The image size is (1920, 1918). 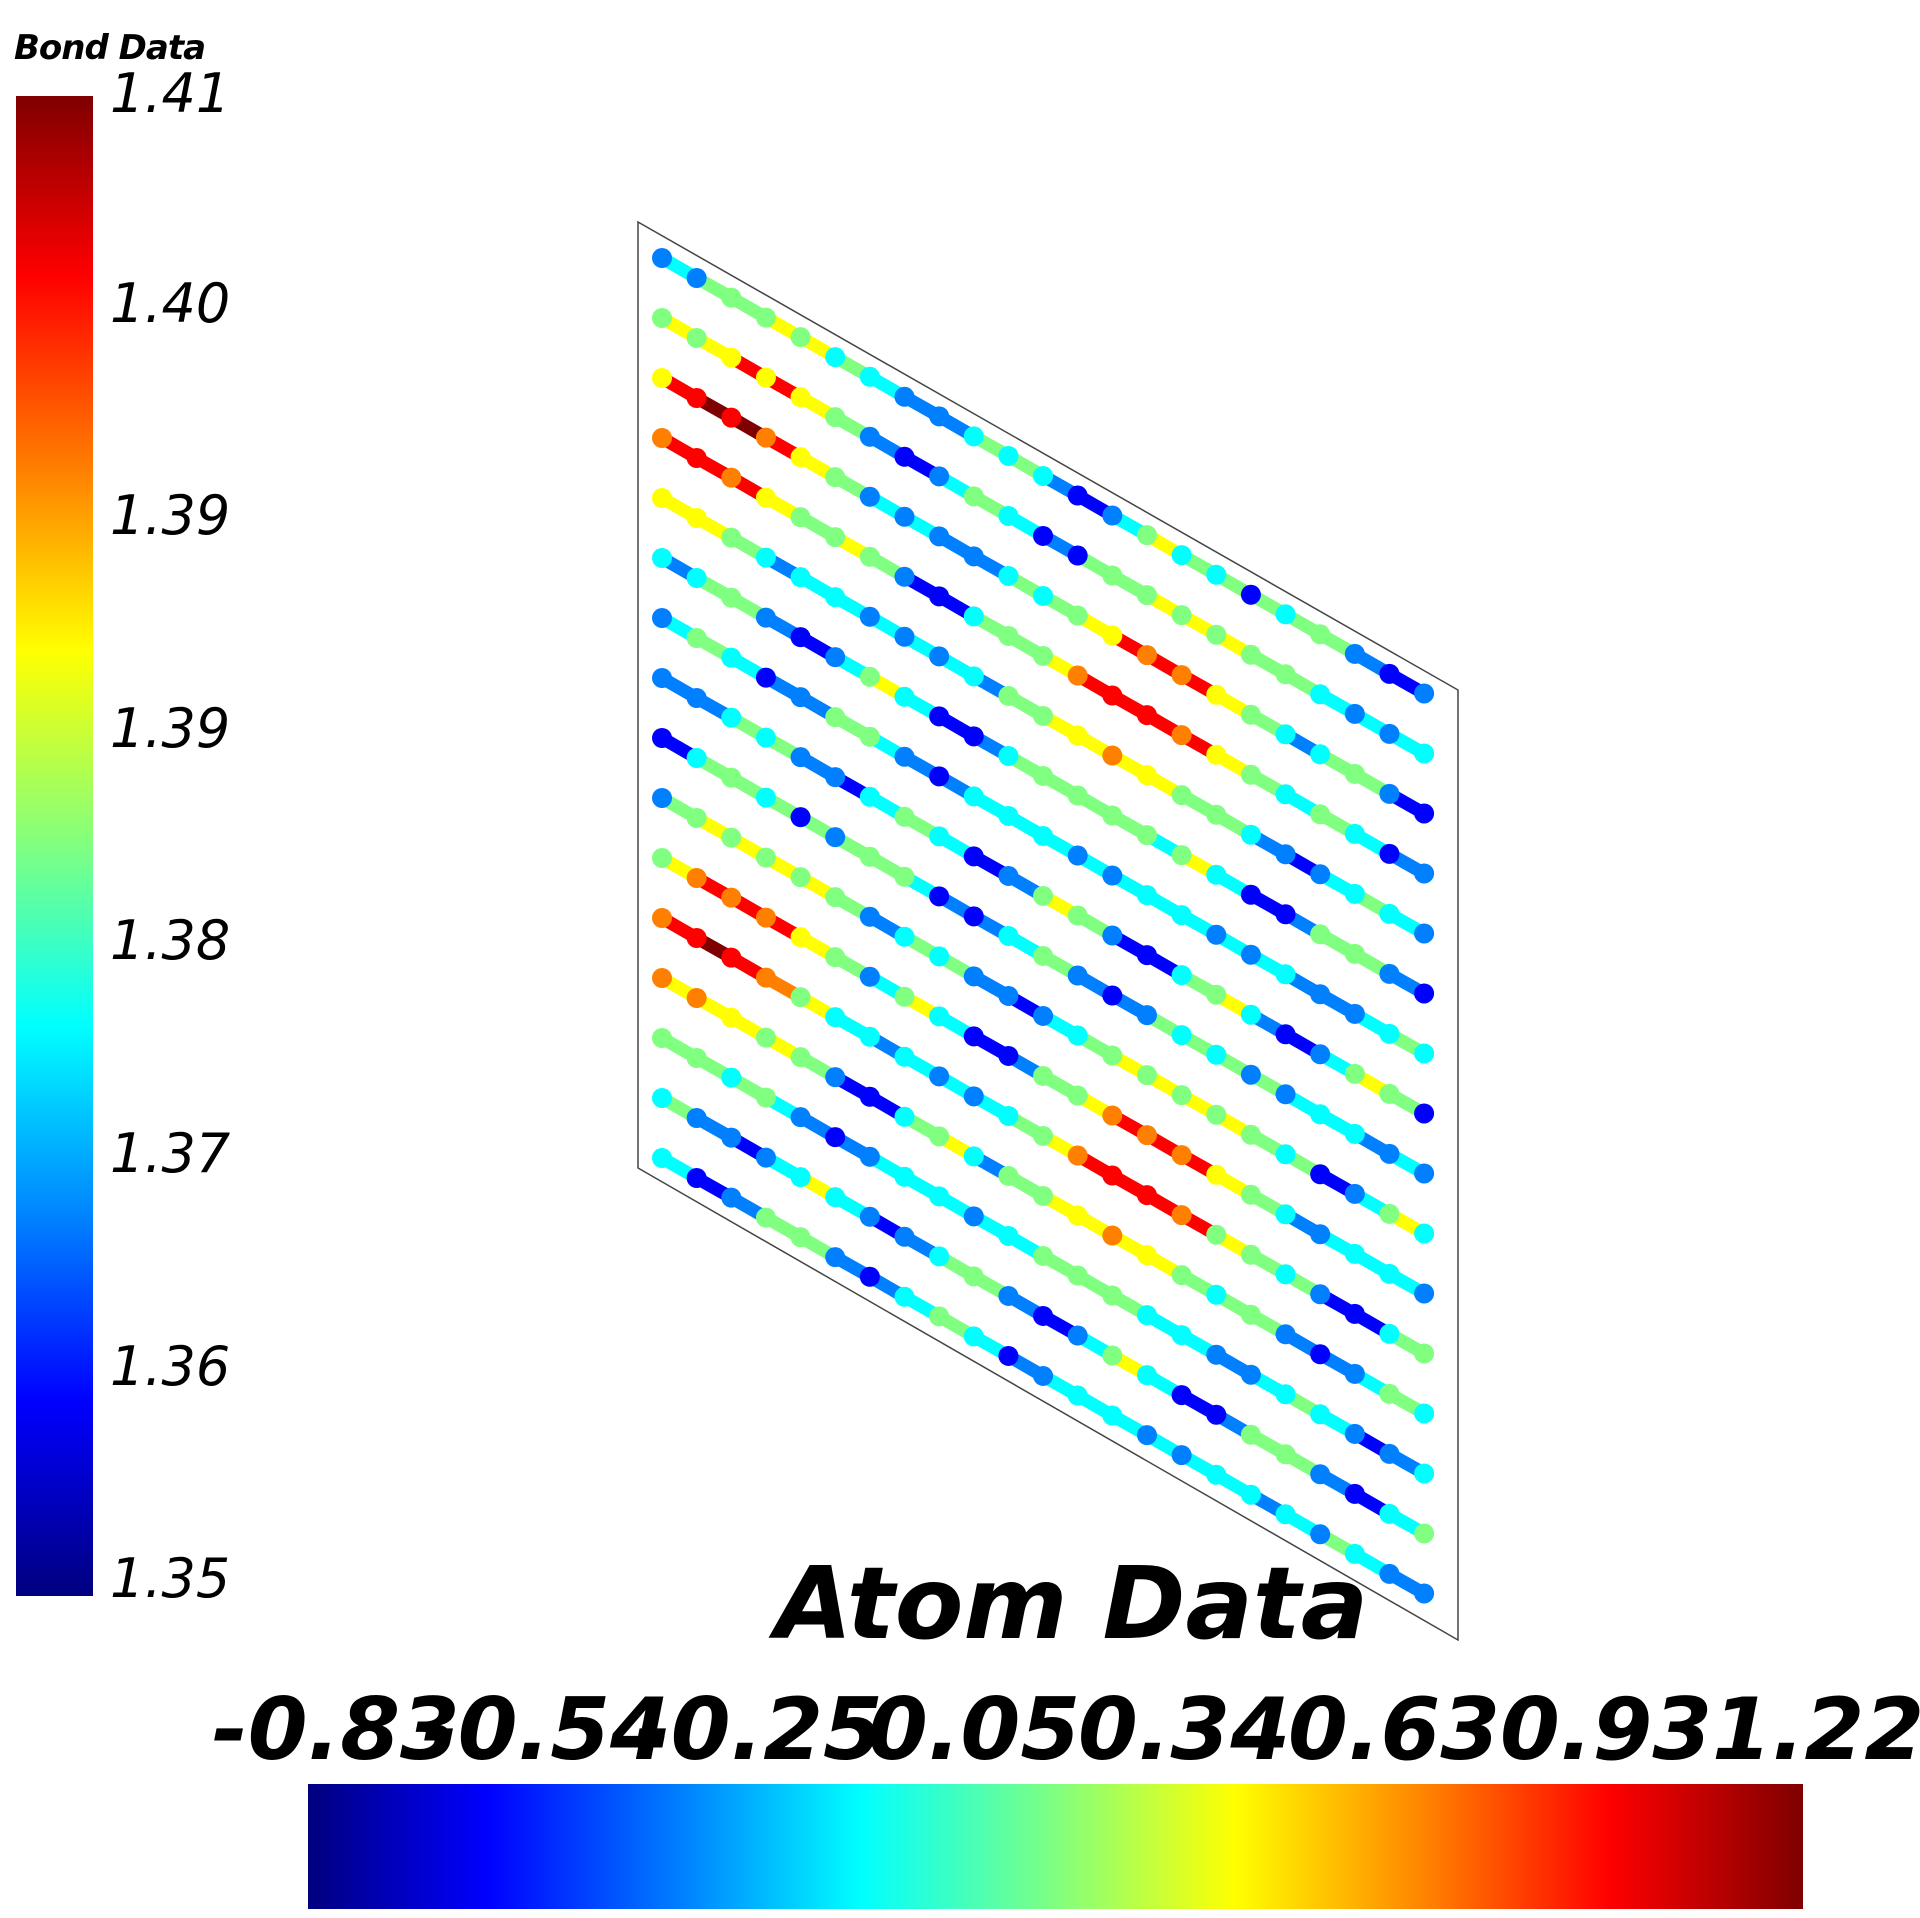 What do you see at coordinates (336, 1730) in the screenshot?
I see `atom-tick: -0.83` at bounding box center [336, 1730].